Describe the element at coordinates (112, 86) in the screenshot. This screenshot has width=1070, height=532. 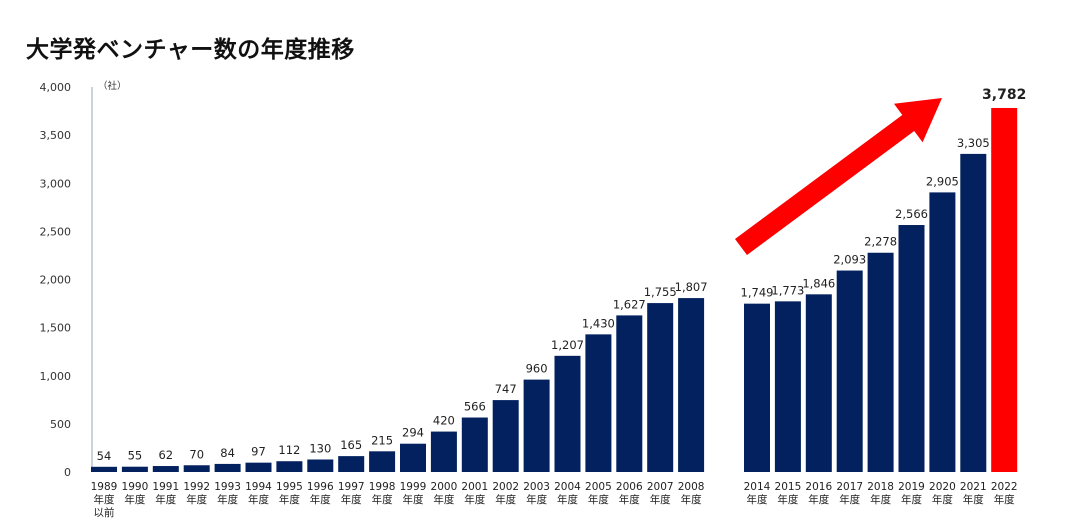
I see `y-axis-unit-label: （社）` at that location.